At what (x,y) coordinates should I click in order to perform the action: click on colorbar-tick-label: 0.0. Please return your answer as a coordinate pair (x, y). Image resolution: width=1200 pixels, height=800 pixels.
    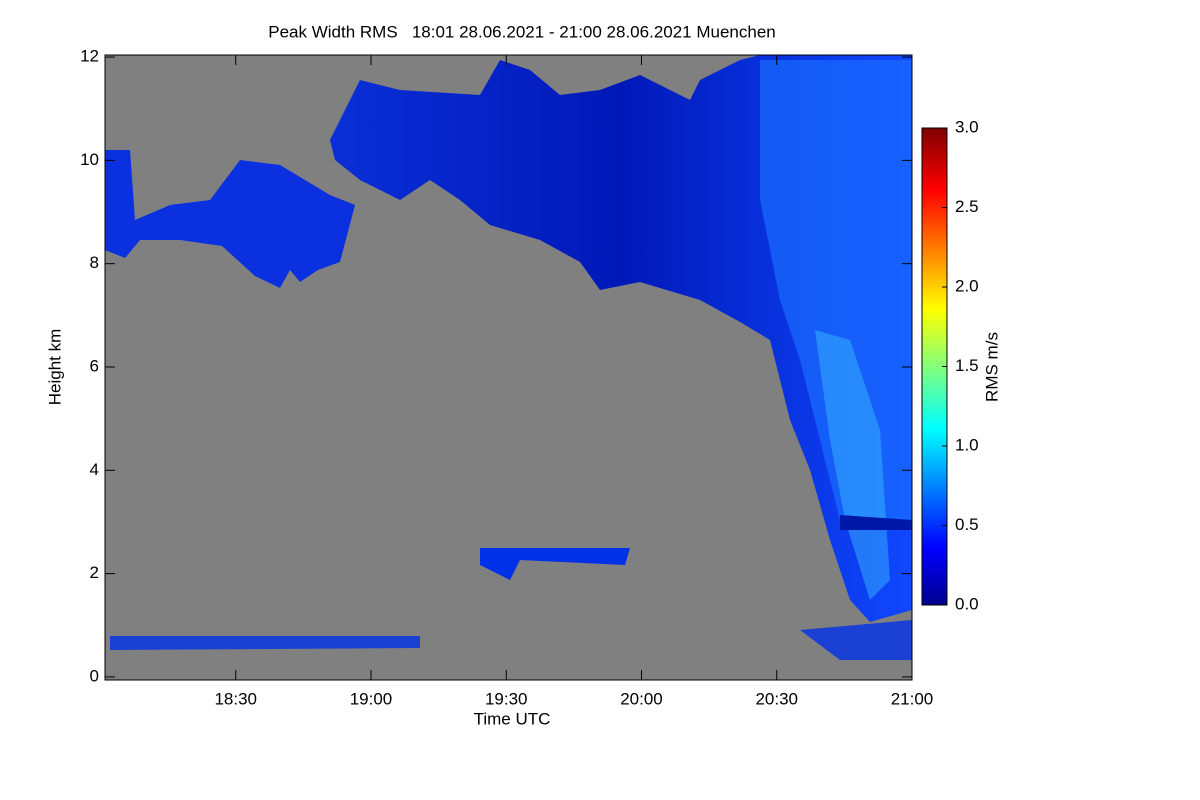
    Looking at the image, I should click on (967, 603).